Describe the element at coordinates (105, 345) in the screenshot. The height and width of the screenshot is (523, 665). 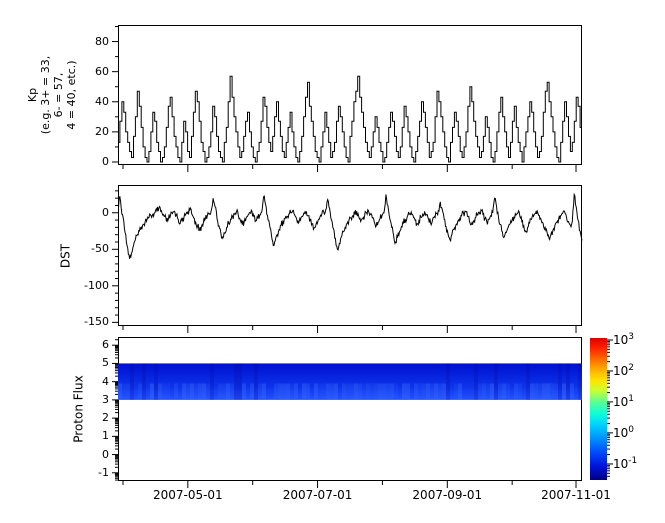
I see `y-tick-label: 6` at that location.